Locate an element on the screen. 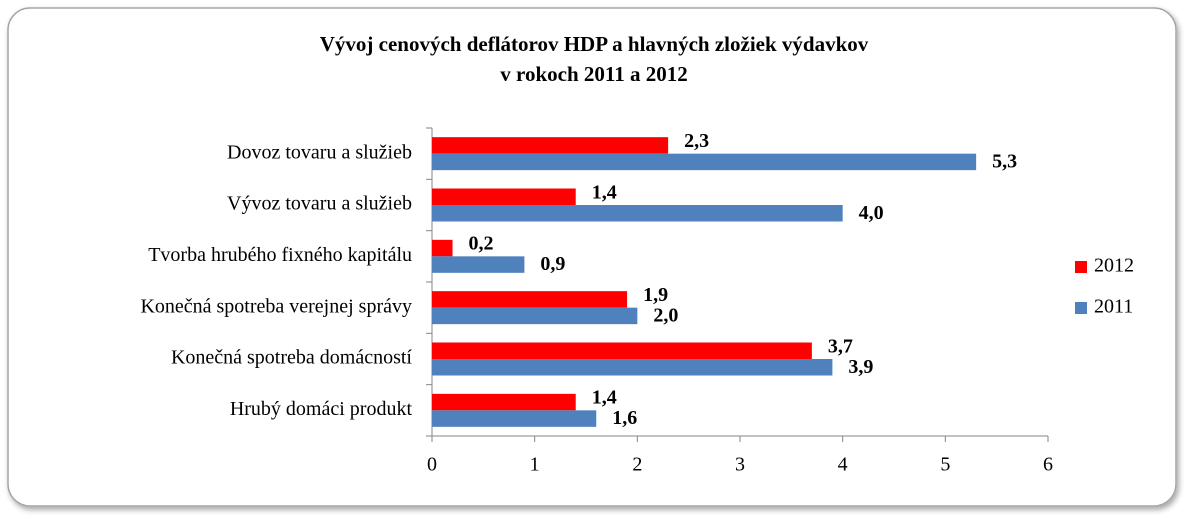 This screenshot has width=1187, height=516. data-label: 1,9 is located at coordinates (655, 295).